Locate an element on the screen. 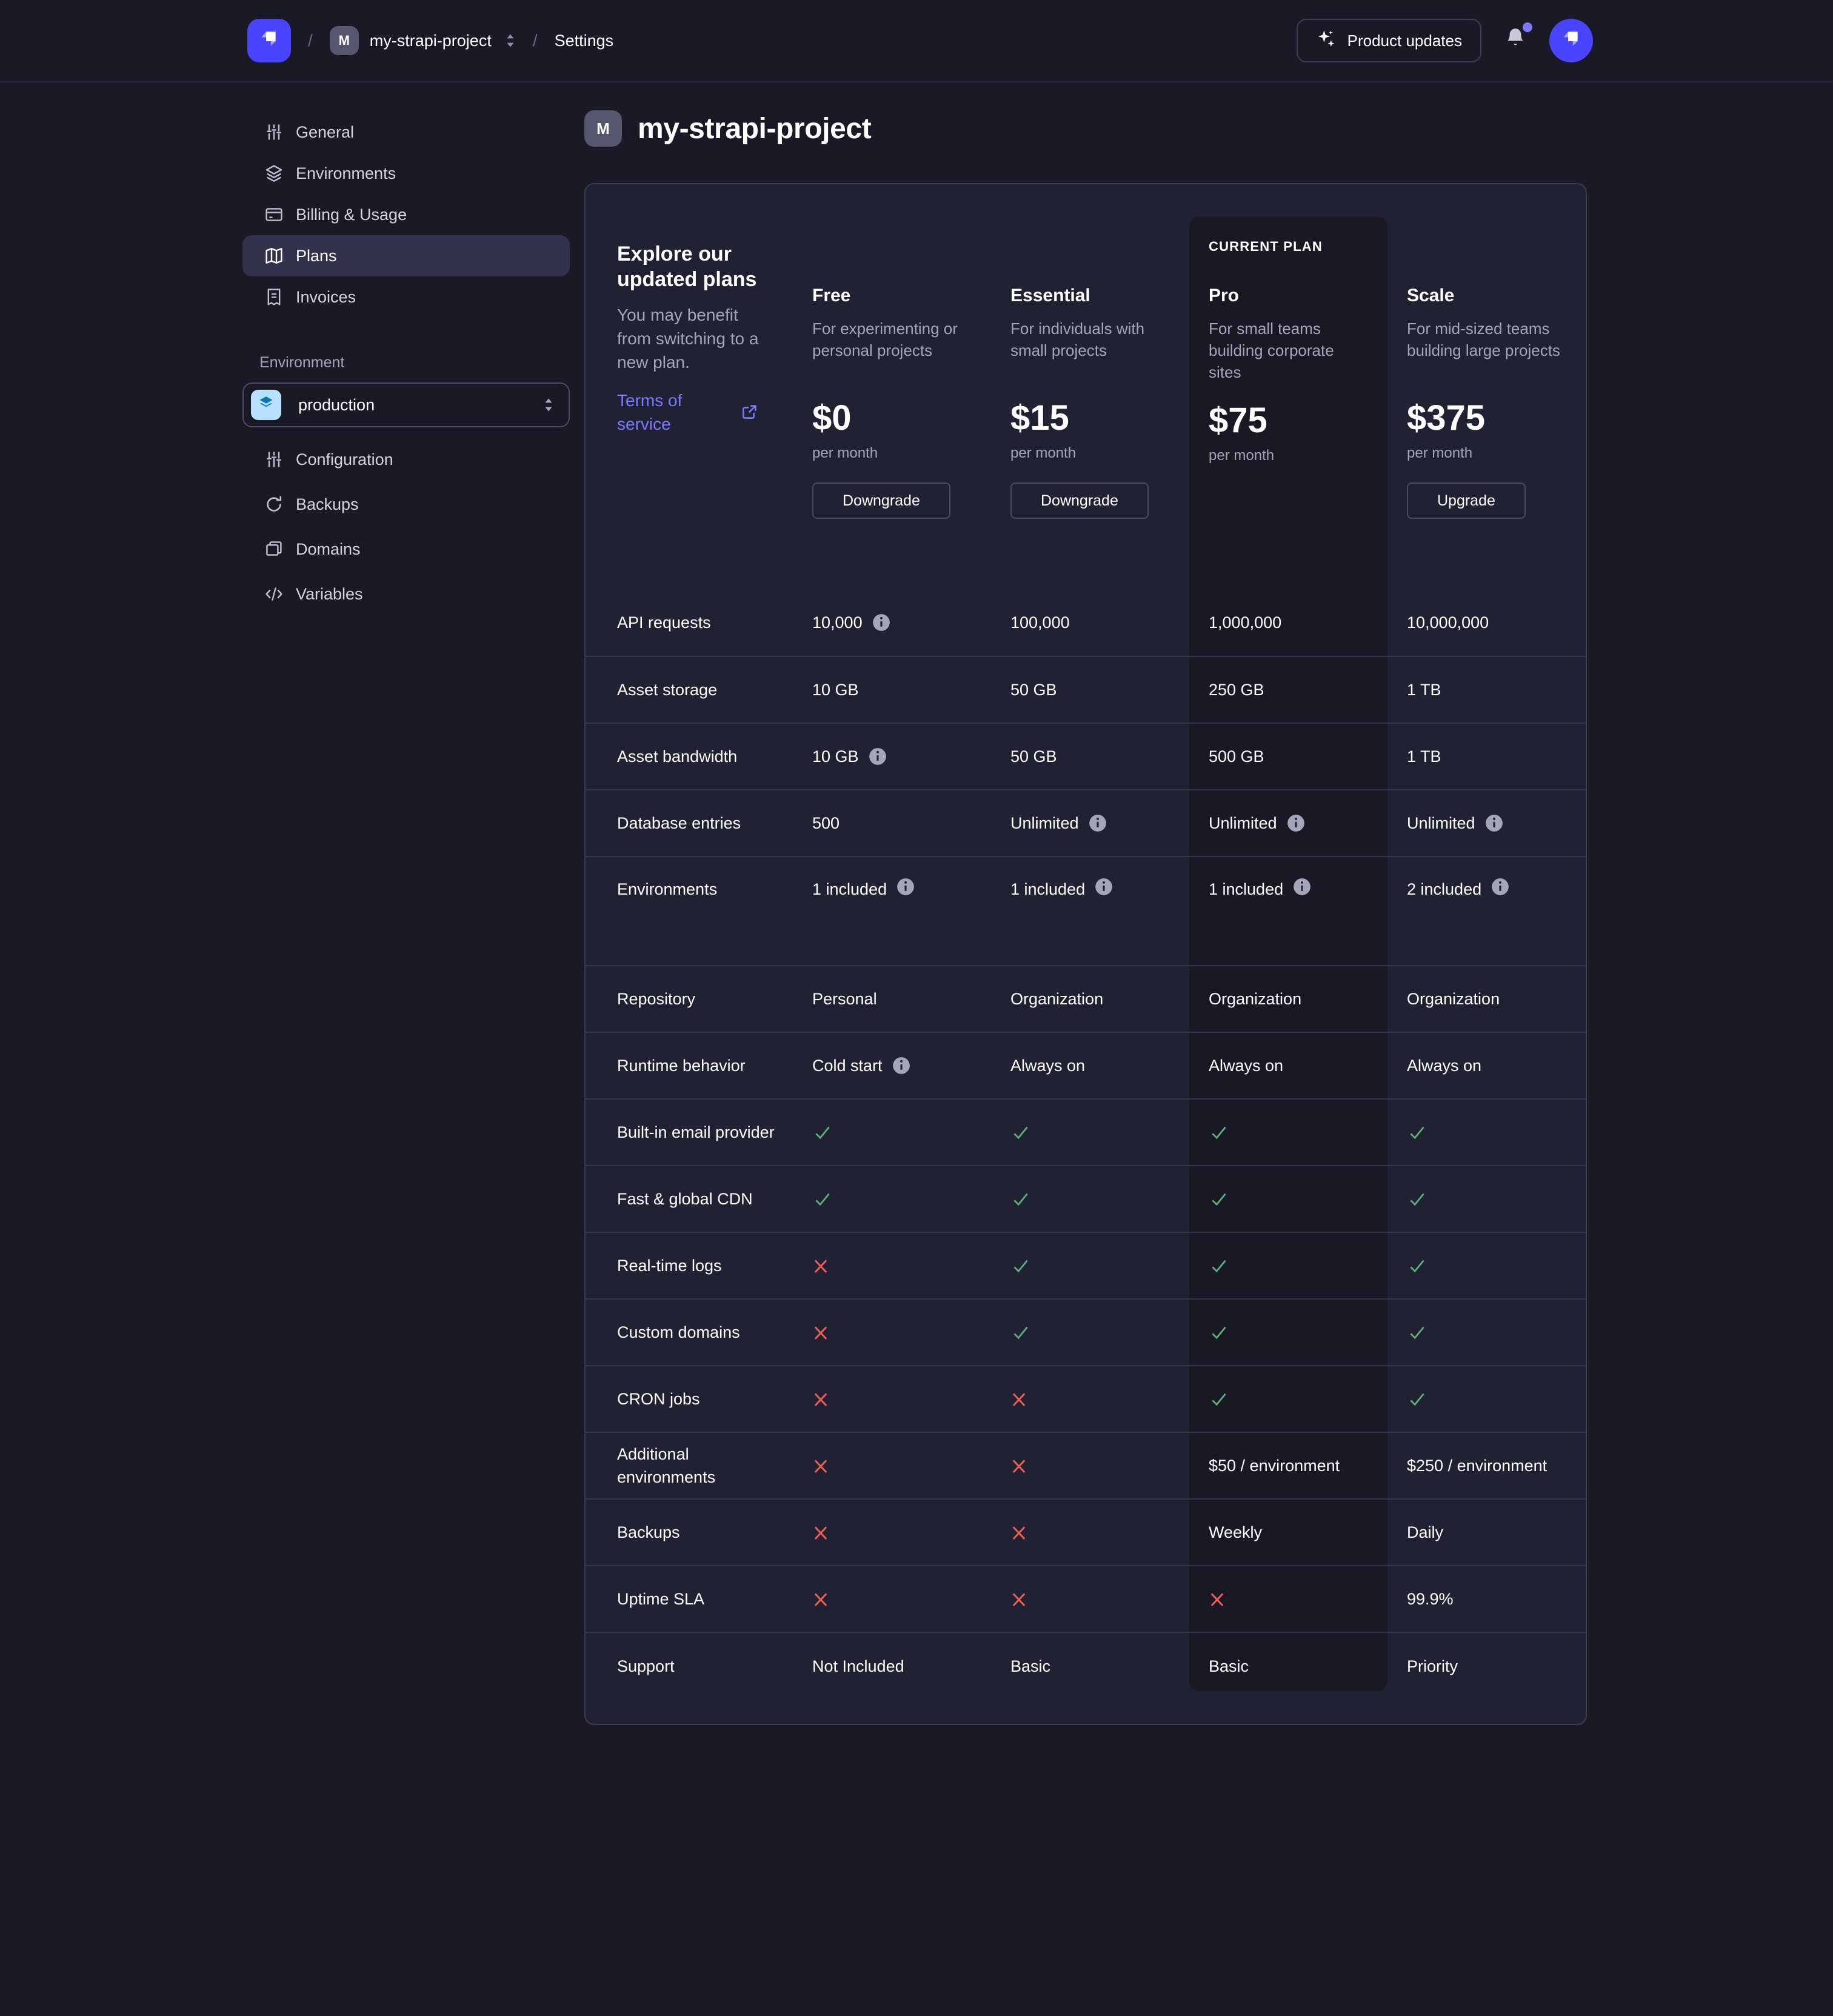 The height and width of the screenshot is (2016, 1833). environment-select: production is located at coordinates (406, 404).